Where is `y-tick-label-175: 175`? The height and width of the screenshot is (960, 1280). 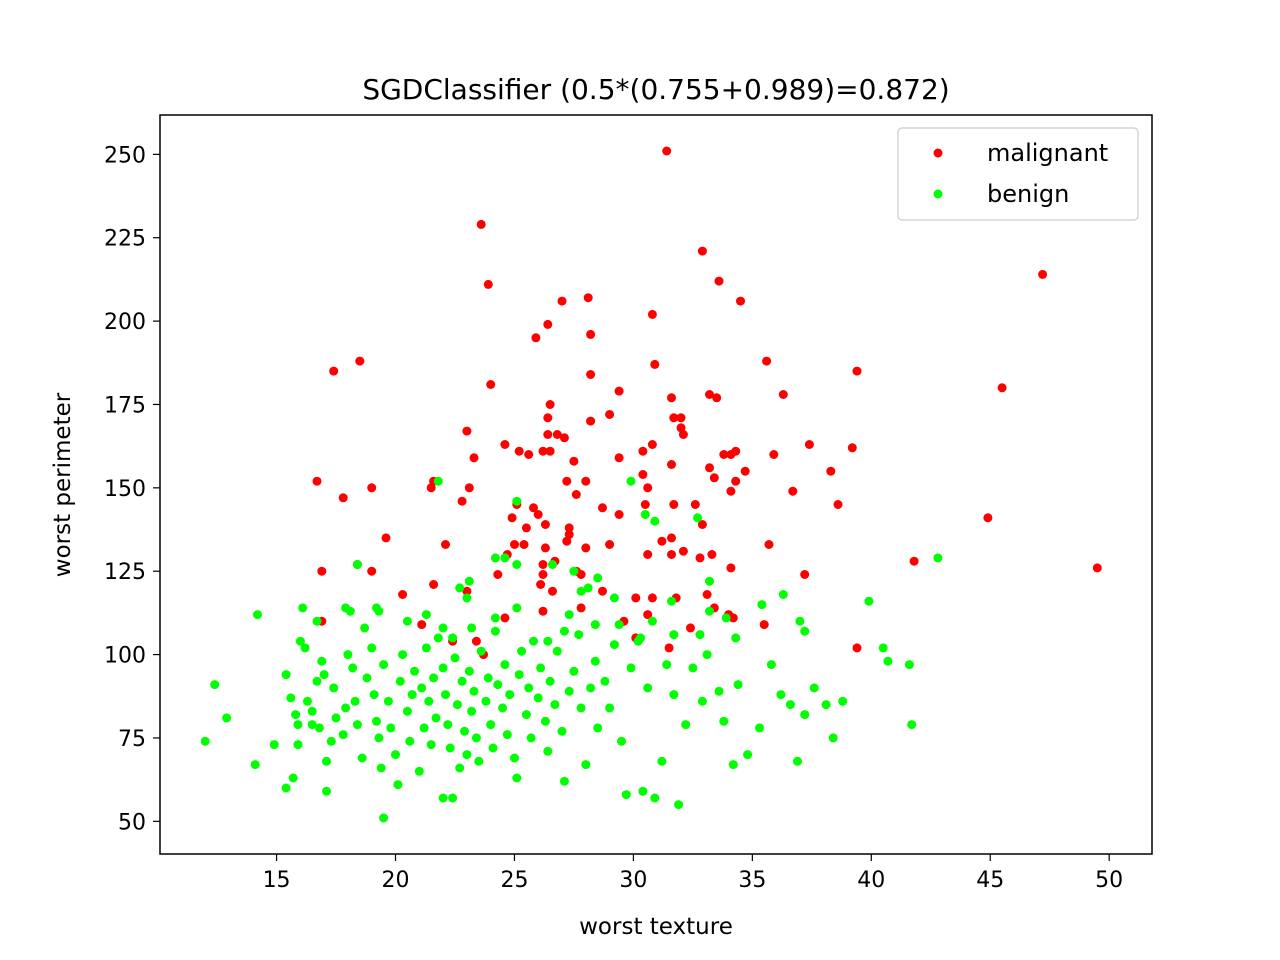
y-tick-label-175: 175 is located at coordinates (125, 405).